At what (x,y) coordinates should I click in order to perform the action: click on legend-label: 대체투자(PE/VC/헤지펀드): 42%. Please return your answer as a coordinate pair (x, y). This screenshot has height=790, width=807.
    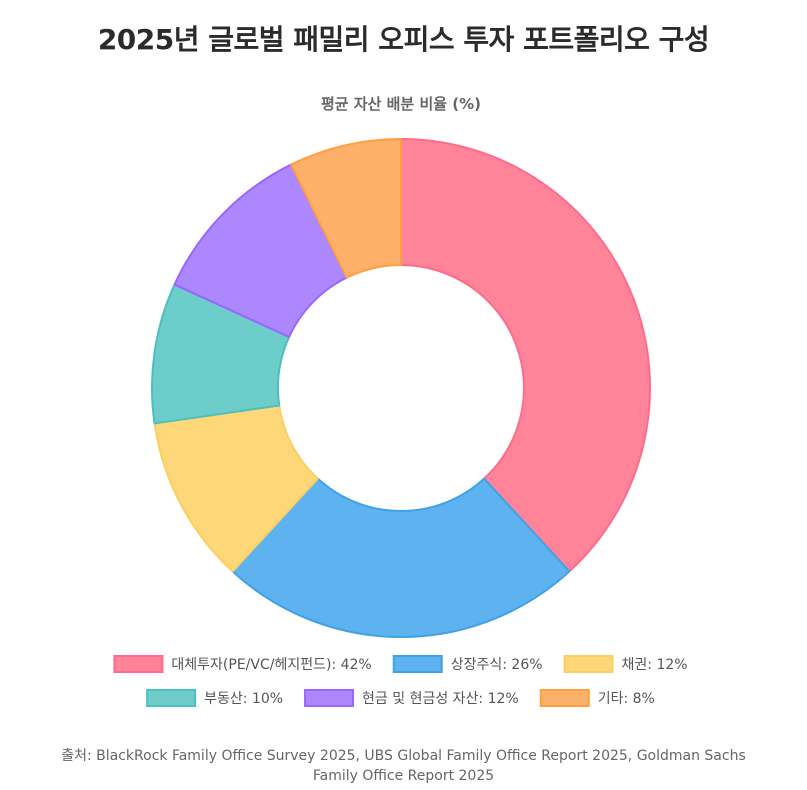
    Looking at the image, I should click on (271, 665).